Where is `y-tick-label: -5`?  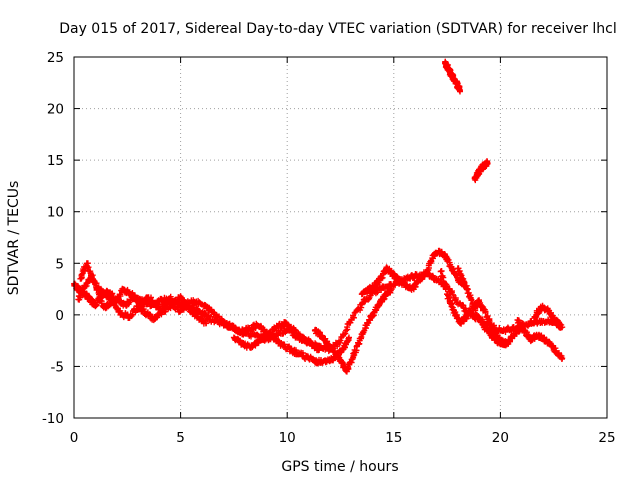 y-tick-label: -5 is located at coordinates (57, 367).